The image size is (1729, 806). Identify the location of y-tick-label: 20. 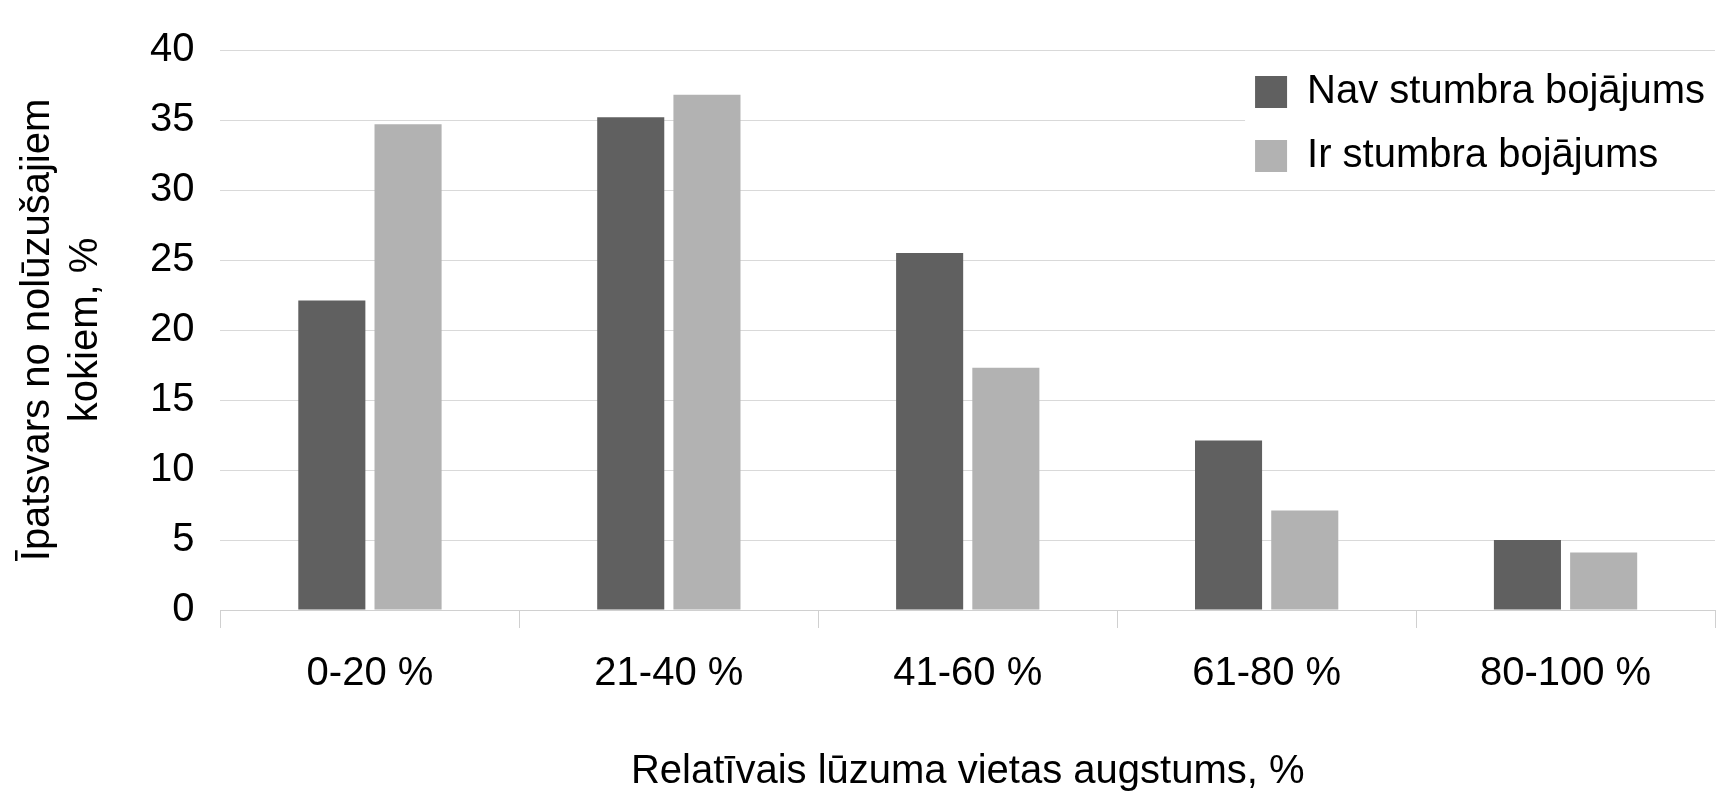
(172, 327).